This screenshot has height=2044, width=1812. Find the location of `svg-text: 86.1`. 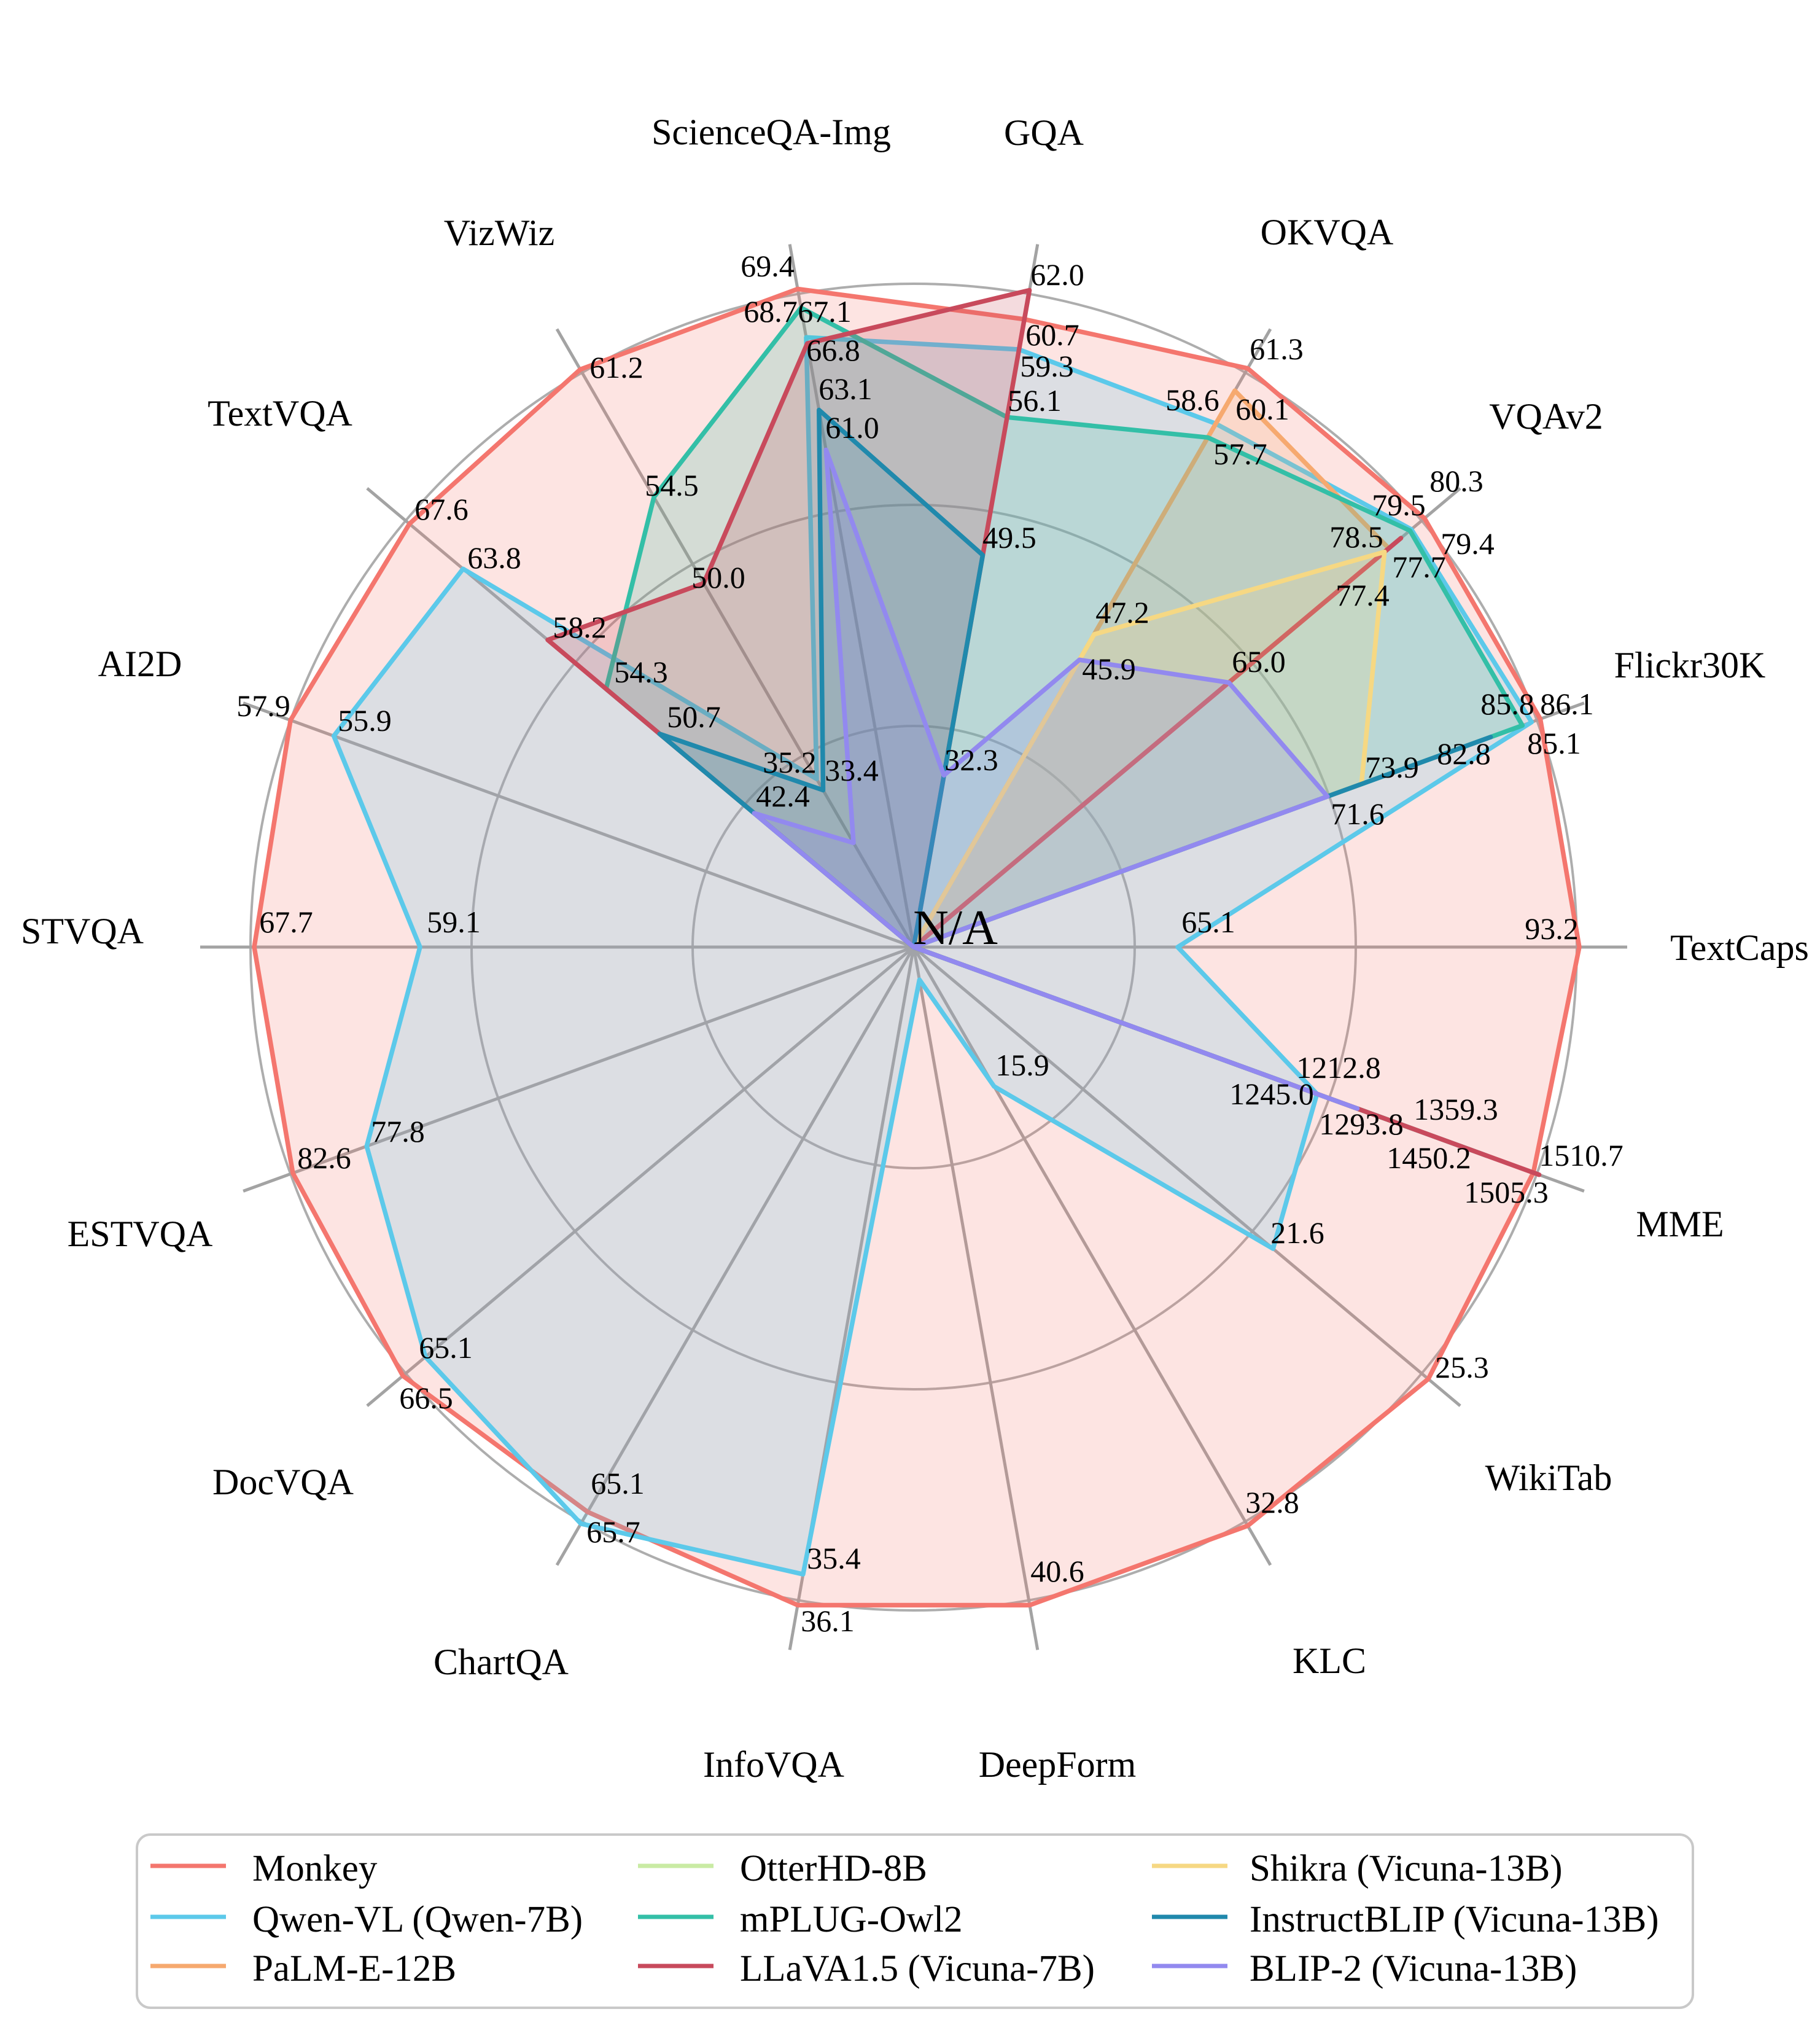

svg-text: 86.1 is located at coordinates (1567, 704).